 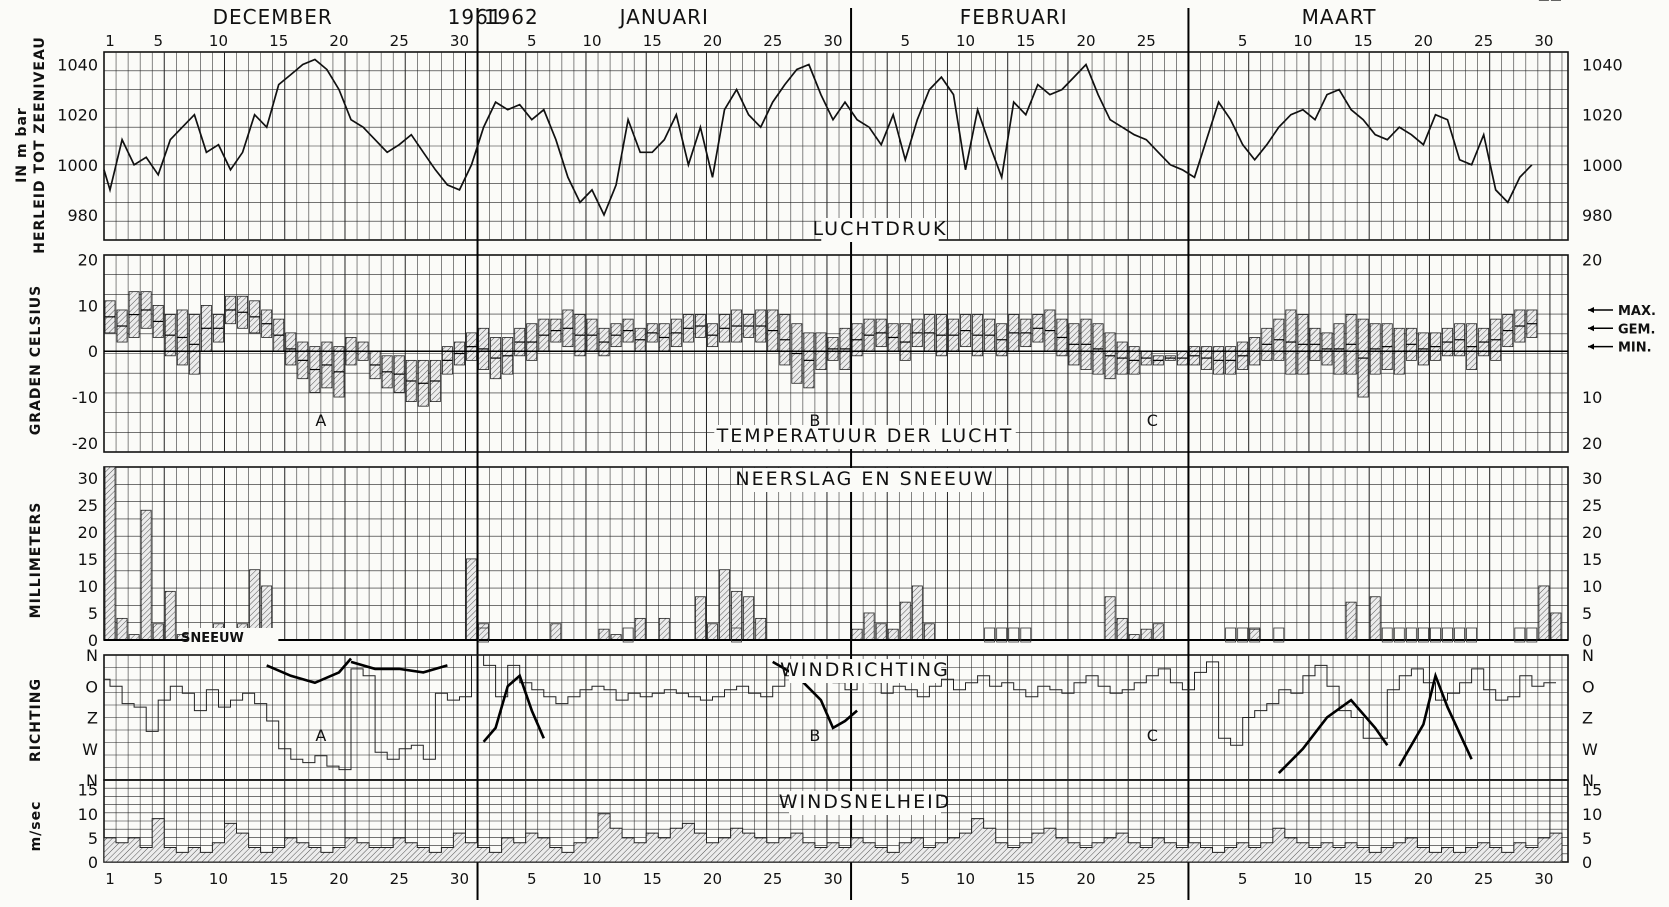 What do you see at coordinates (88, 586) in the screenshot?
I see `precipitation-ytick-left: 10` at bounding box center [88, 586].